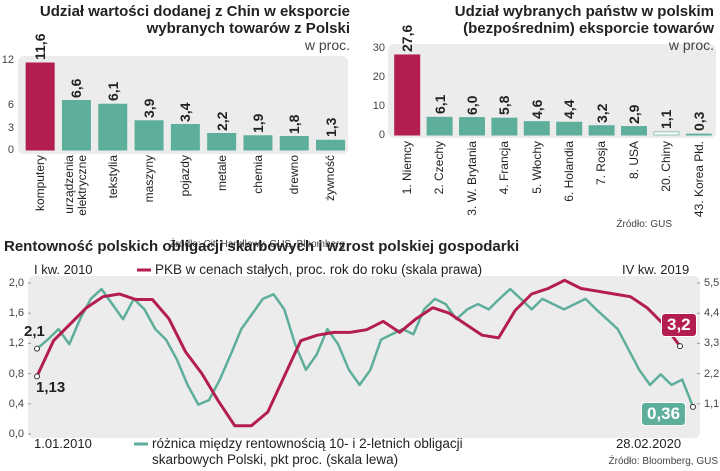  Describe the element at coordinates (634, 114) in the screenshot. I see `value-label: 2,9` at that location.